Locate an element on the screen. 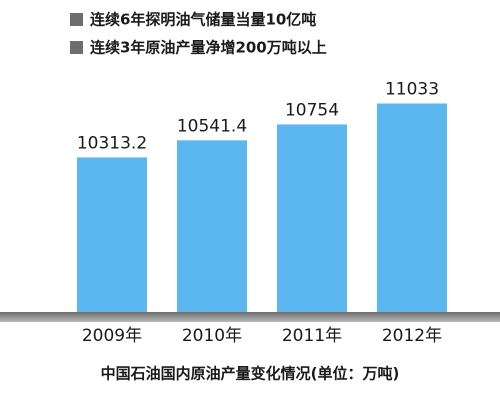 This screenshot has width=500, height=401. x-tick-label: 2010年 is located at coordinates (212, 336).